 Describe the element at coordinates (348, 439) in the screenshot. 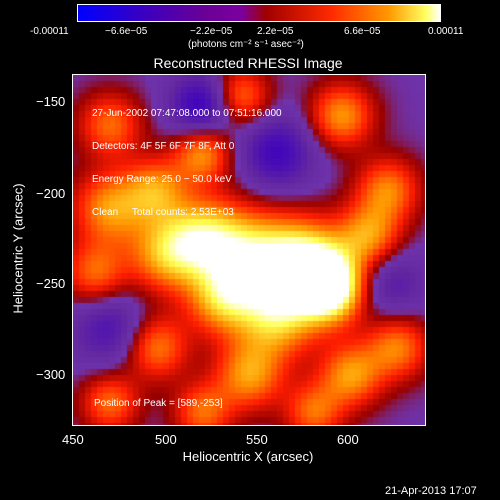

I see `x-tick: 600` at that location.